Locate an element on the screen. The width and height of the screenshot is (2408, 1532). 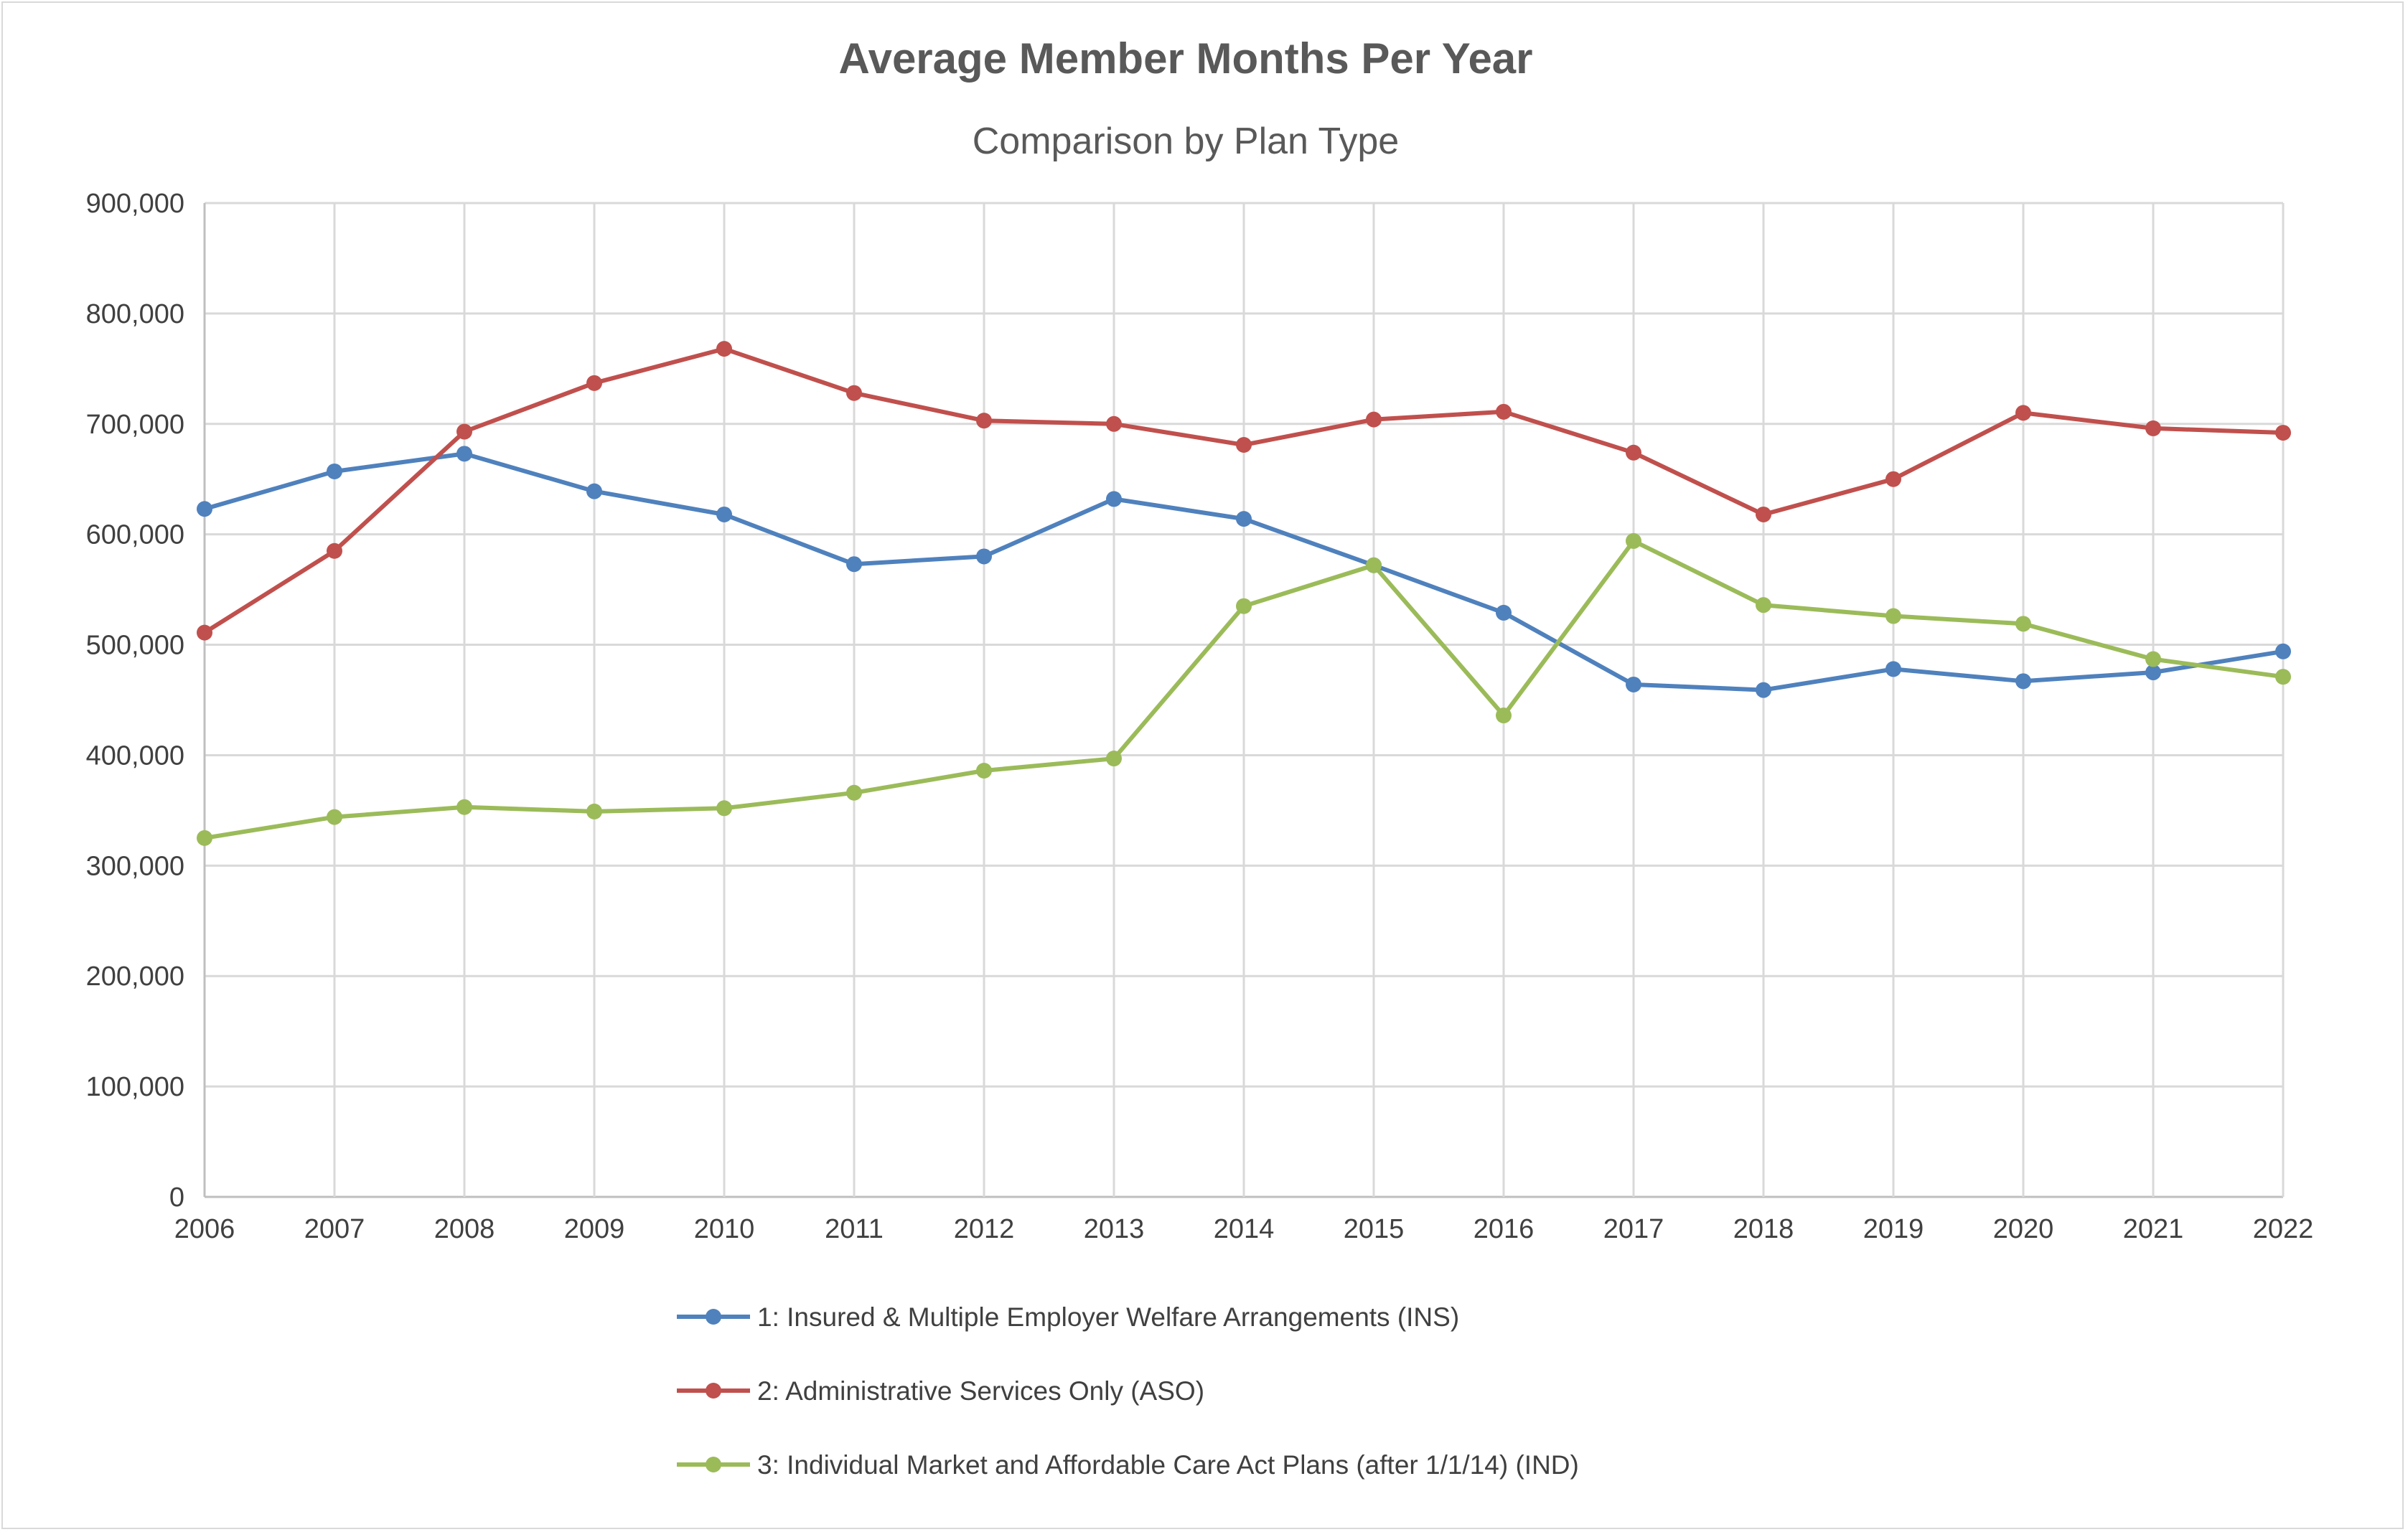
x-tick-label: 2017 is located at coordinates (1634, 1229).